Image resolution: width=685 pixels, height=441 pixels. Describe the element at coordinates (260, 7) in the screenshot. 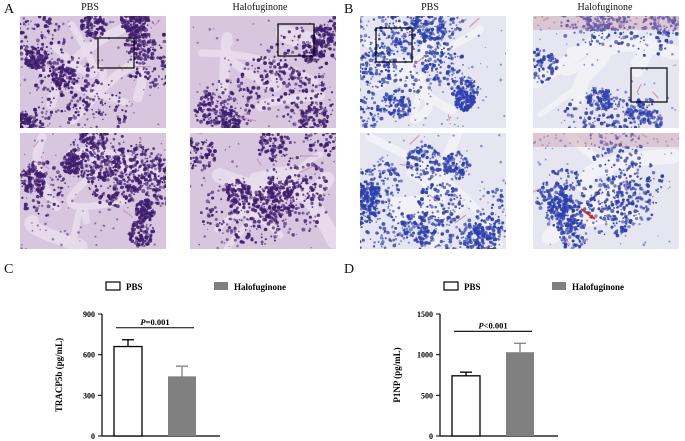

I see `panel-a-col-halofuginone-title: Halofuginone` at that location.